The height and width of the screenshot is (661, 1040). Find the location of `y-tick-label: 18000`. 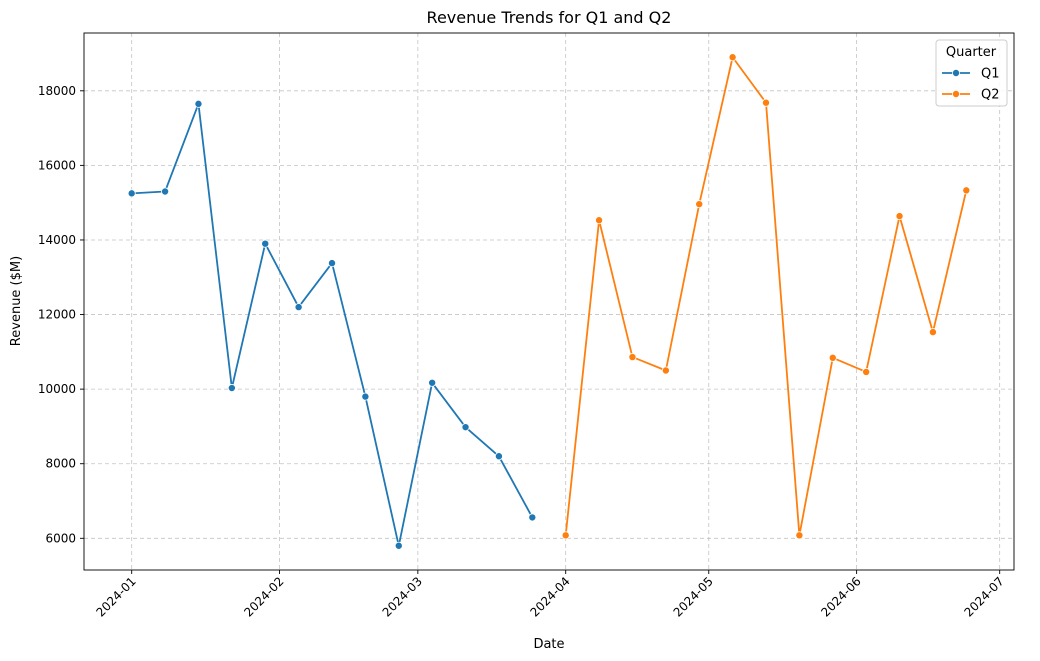

y-tick-label: 18000 is located at coordinates (57, 91).